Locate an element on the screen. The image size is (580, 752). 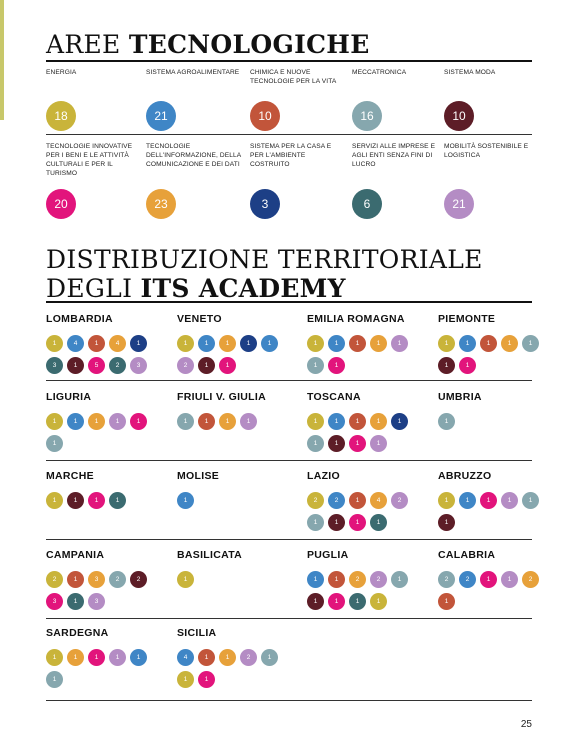
region-friuli-v-giulia: FRIULI V. GIULIA 1 1 1 1 is located at coordinates (240, 410).